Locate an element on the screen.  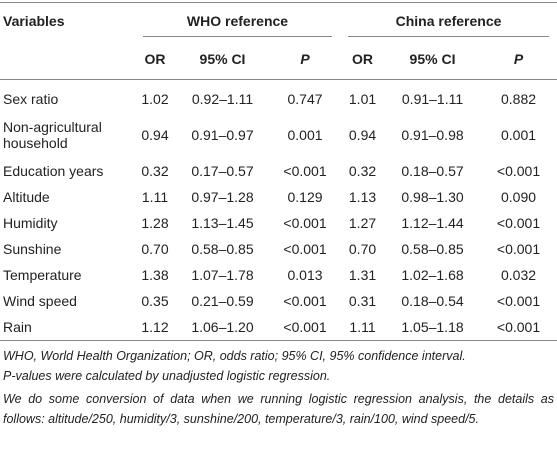
value-cell: 1.38 is located at coordinates (155, 275).